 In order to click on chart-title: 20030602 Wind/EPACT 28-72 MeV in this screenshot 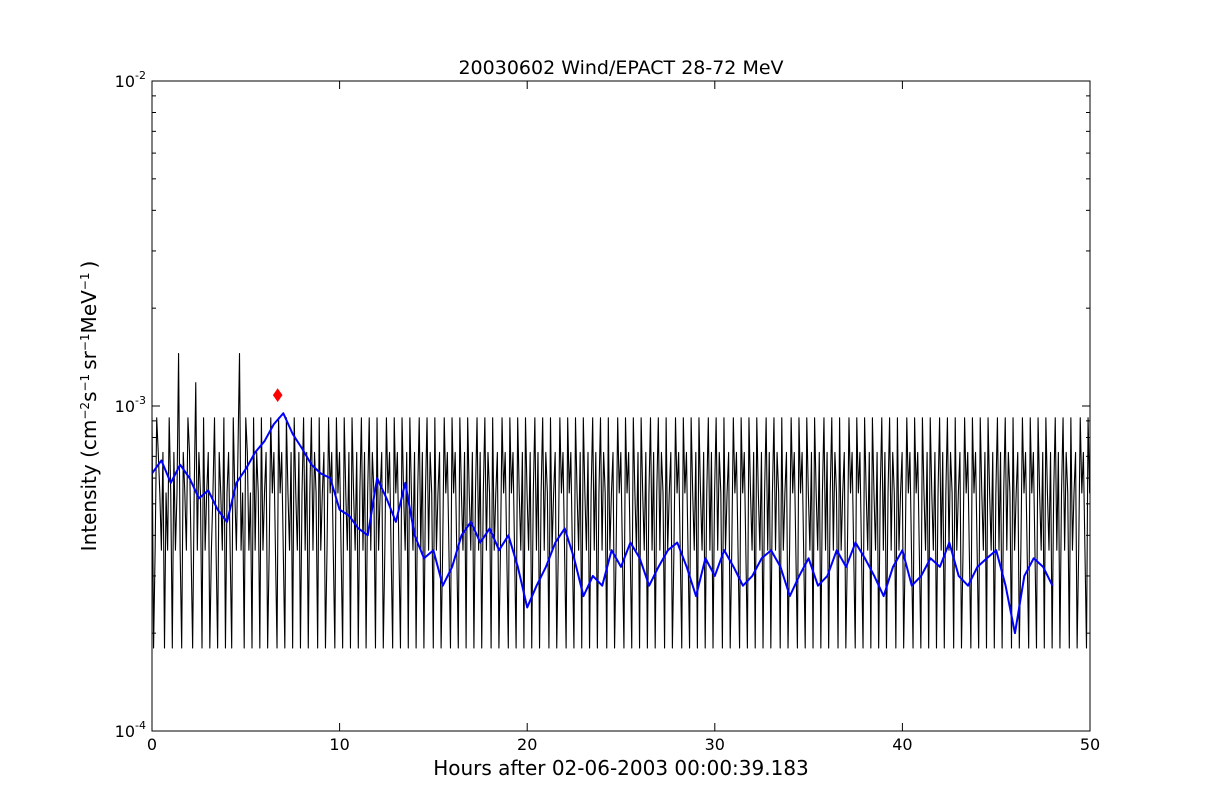, I will do `click(620, 68)`.